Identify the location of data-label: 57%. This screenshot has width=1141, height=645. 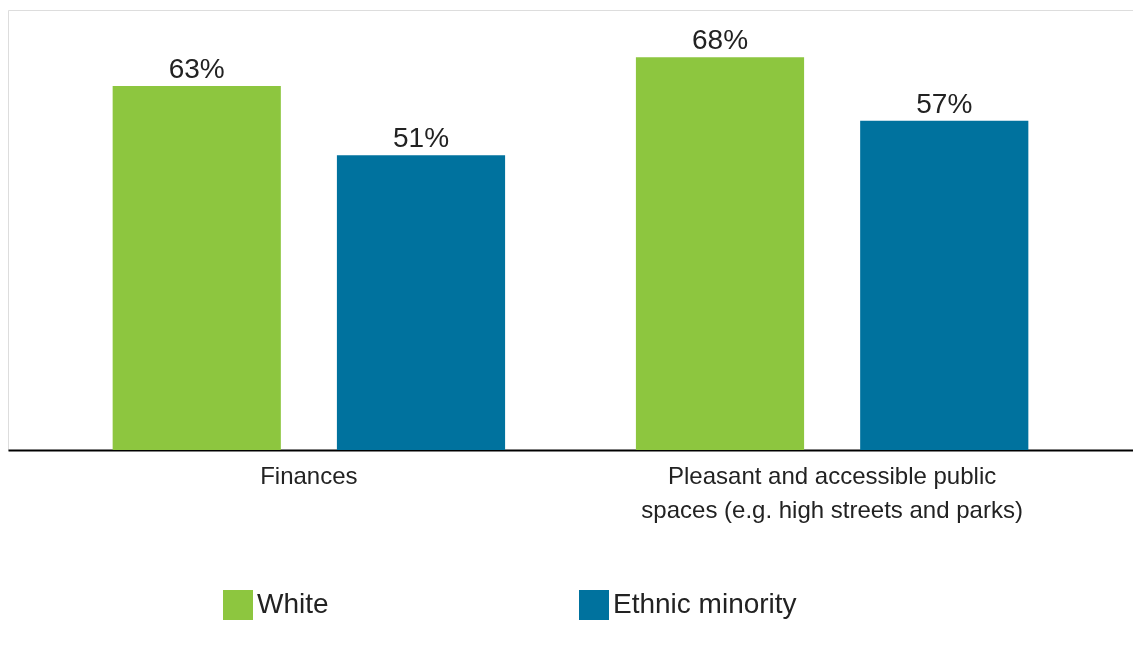
(944, 103).